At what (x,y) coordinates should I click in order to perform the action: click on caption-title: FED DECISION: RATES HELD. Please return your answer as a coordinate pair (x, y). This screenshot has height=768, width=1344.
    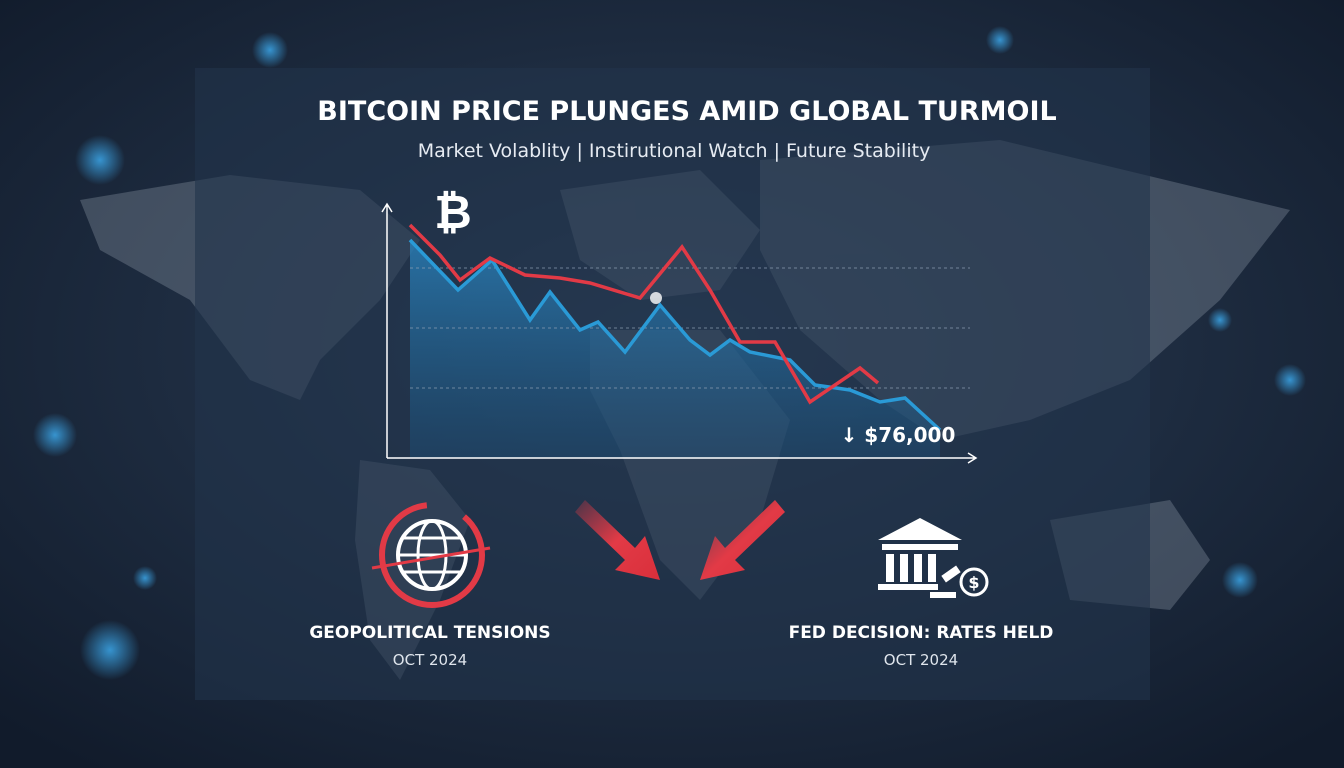
    Looking at the image, I should click on (921, 633).